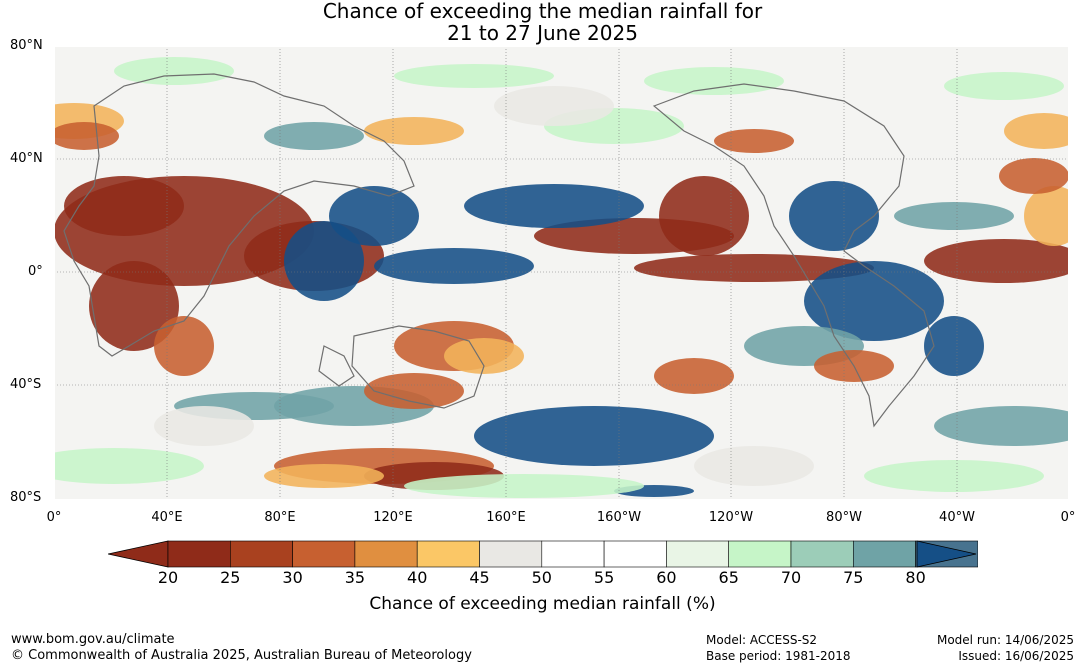 The width and height of the screenshot is (1085, 667). I want to click on footer-website: www.bom.gov.au/climate, so click(93, 639).